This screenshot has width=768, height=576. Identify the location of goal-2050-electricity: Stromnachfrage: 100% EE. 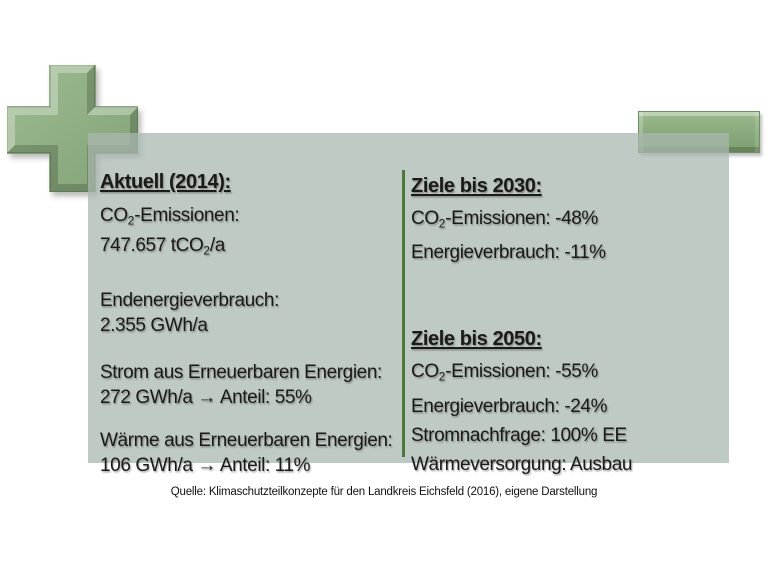
(519, 435).